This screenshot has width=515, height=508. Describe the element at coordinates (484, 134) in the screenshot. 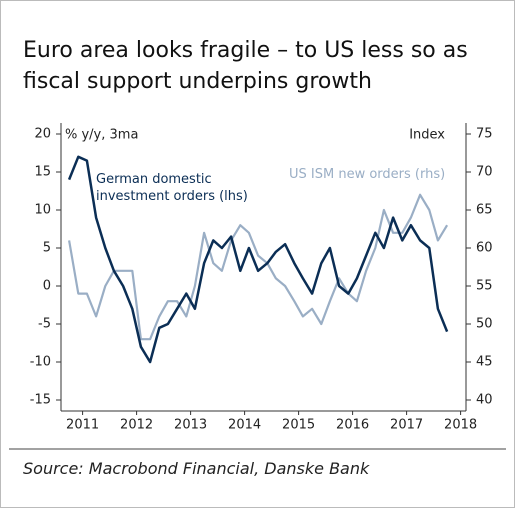

I see `y2-tick-label: 75` at that location.